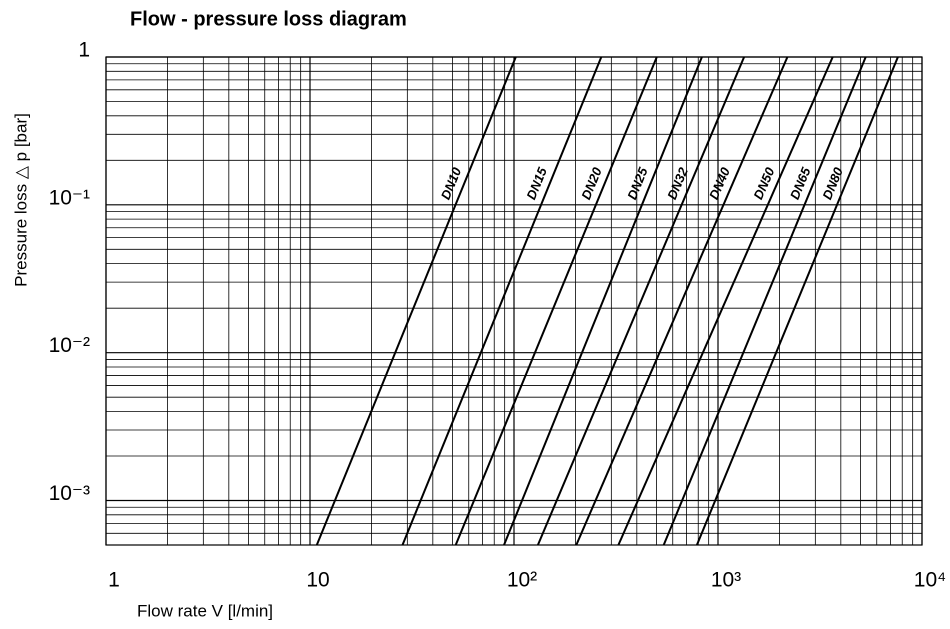 The width and height of the screenshot is (950, 629). Describe the element at coordinates (677, 183) in the screenshot. I see `series-label: DN32` at that location.